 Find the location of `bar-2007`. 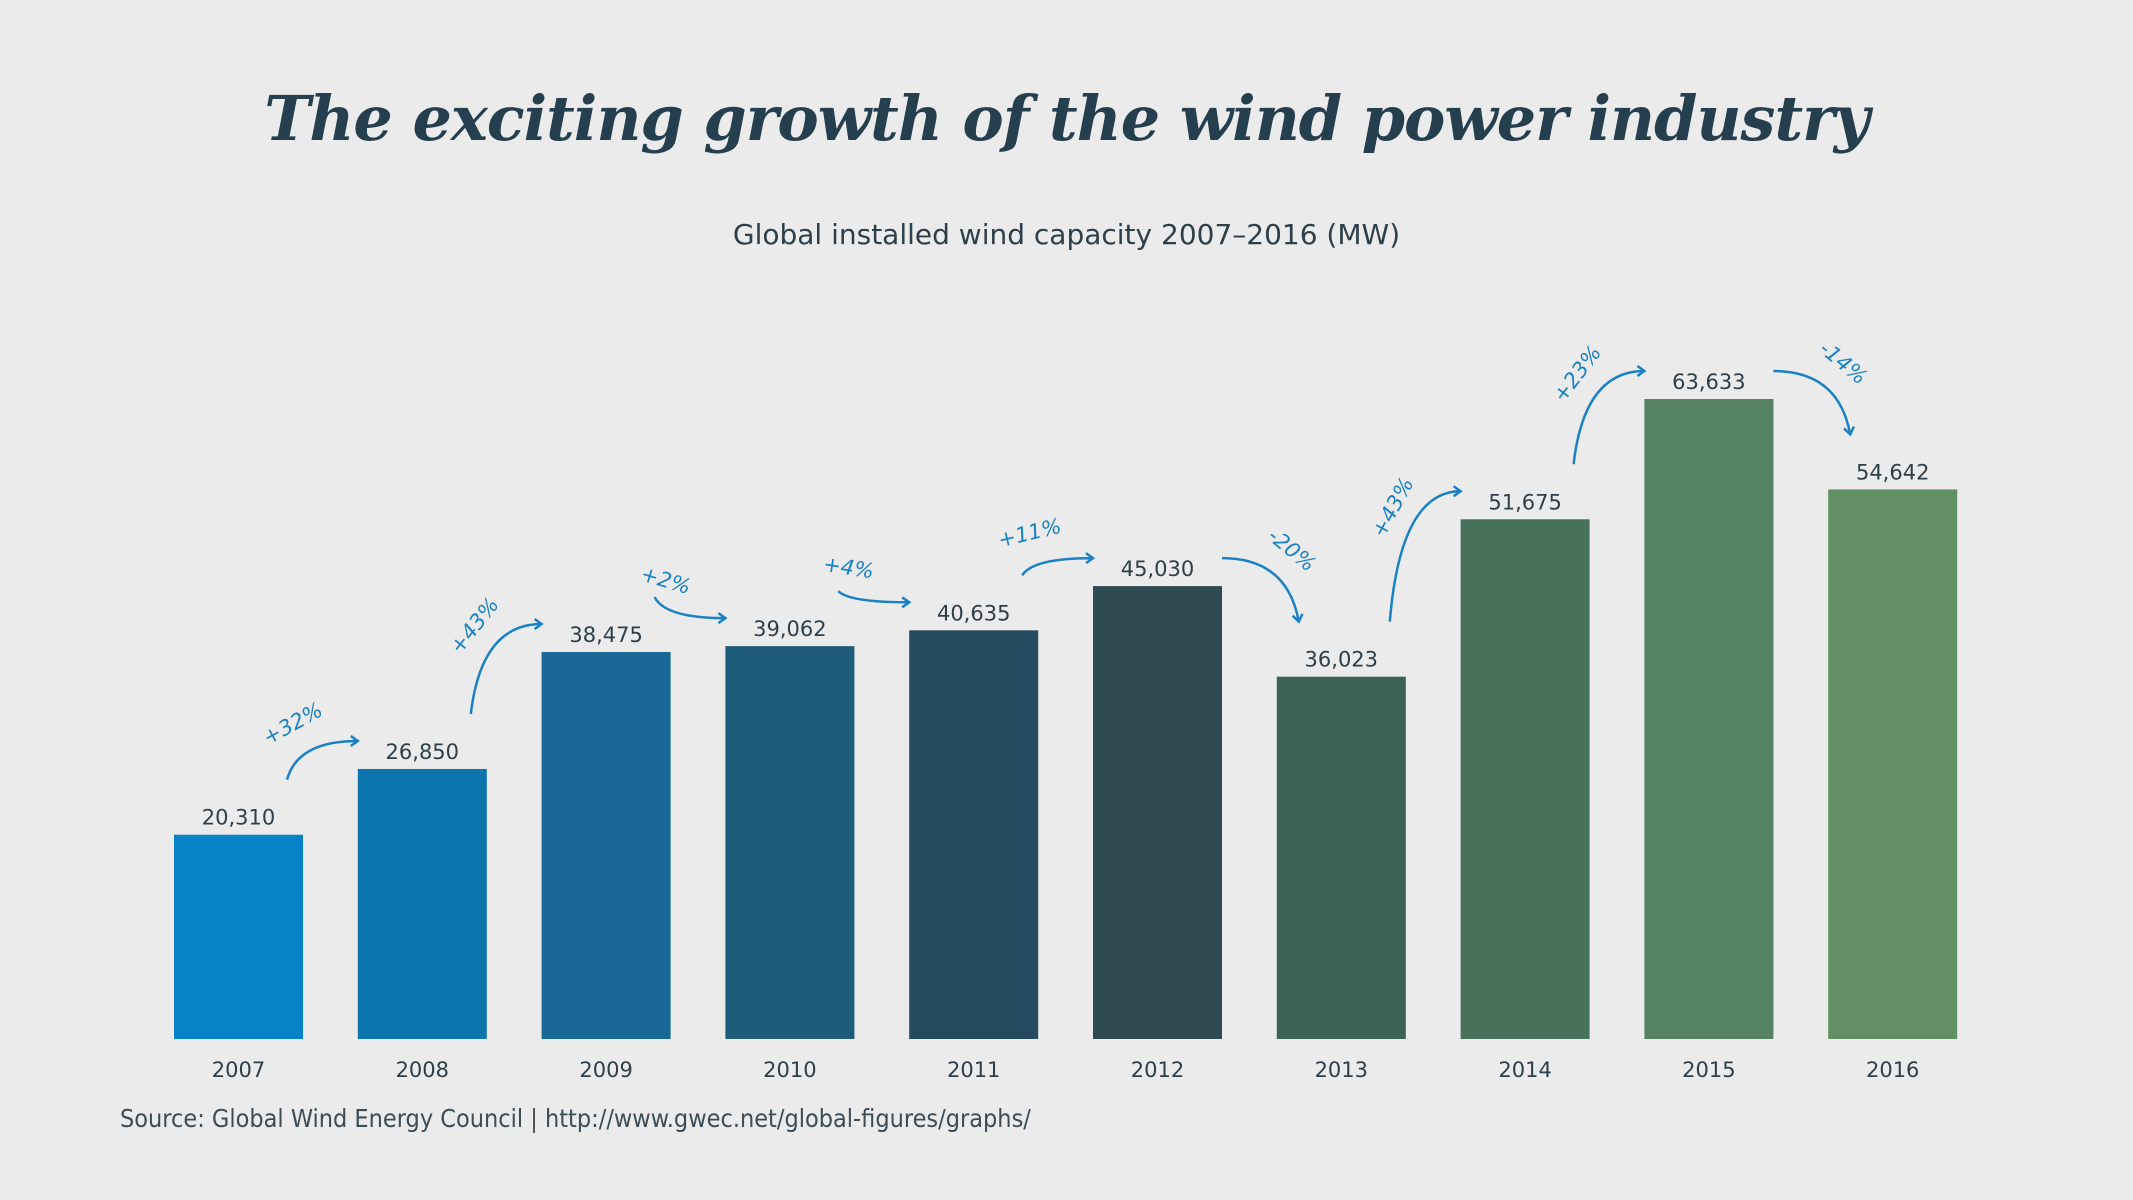

bar-2007 is located at coordinates (238, 936).